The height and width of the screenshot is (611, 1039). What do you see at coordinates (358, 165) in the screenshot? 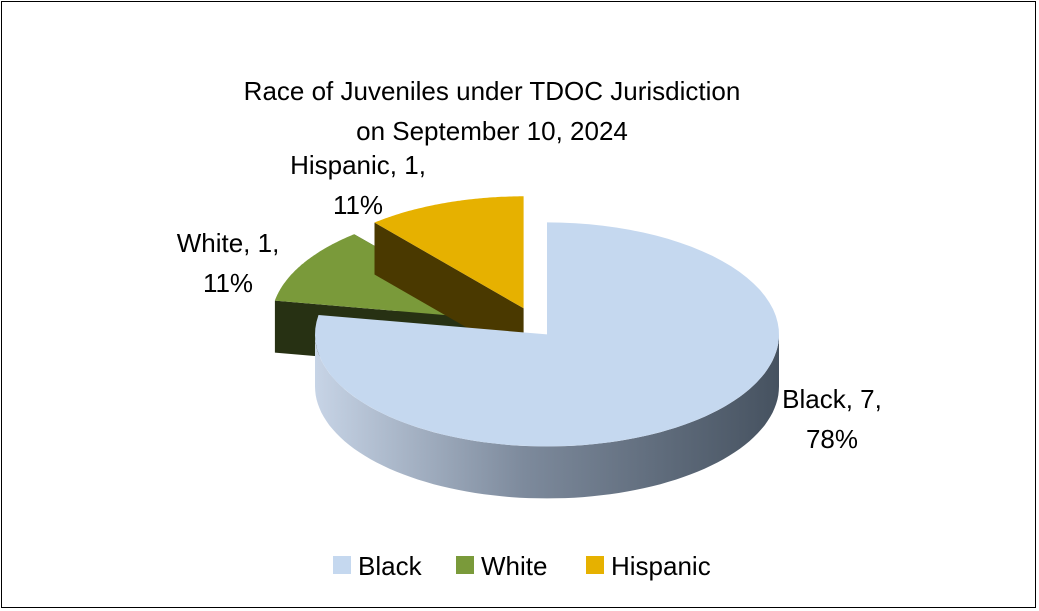
I see `data-label-hispanic-line-1: Hispanic, 1,` at bounding box center [358, 165].